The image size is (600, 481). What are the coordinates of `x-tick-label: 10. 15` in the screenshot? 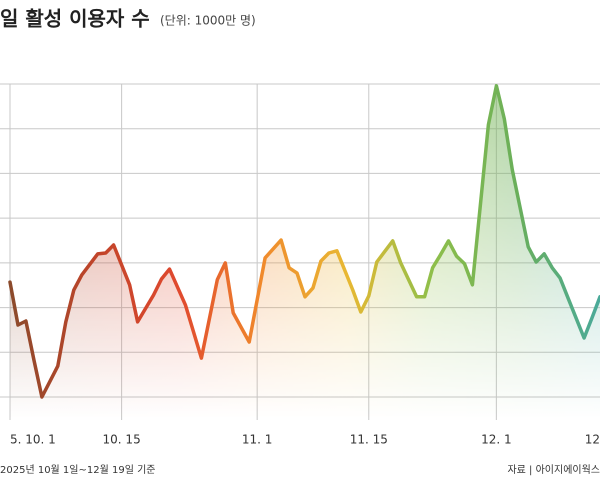 It's located at (122, 440).